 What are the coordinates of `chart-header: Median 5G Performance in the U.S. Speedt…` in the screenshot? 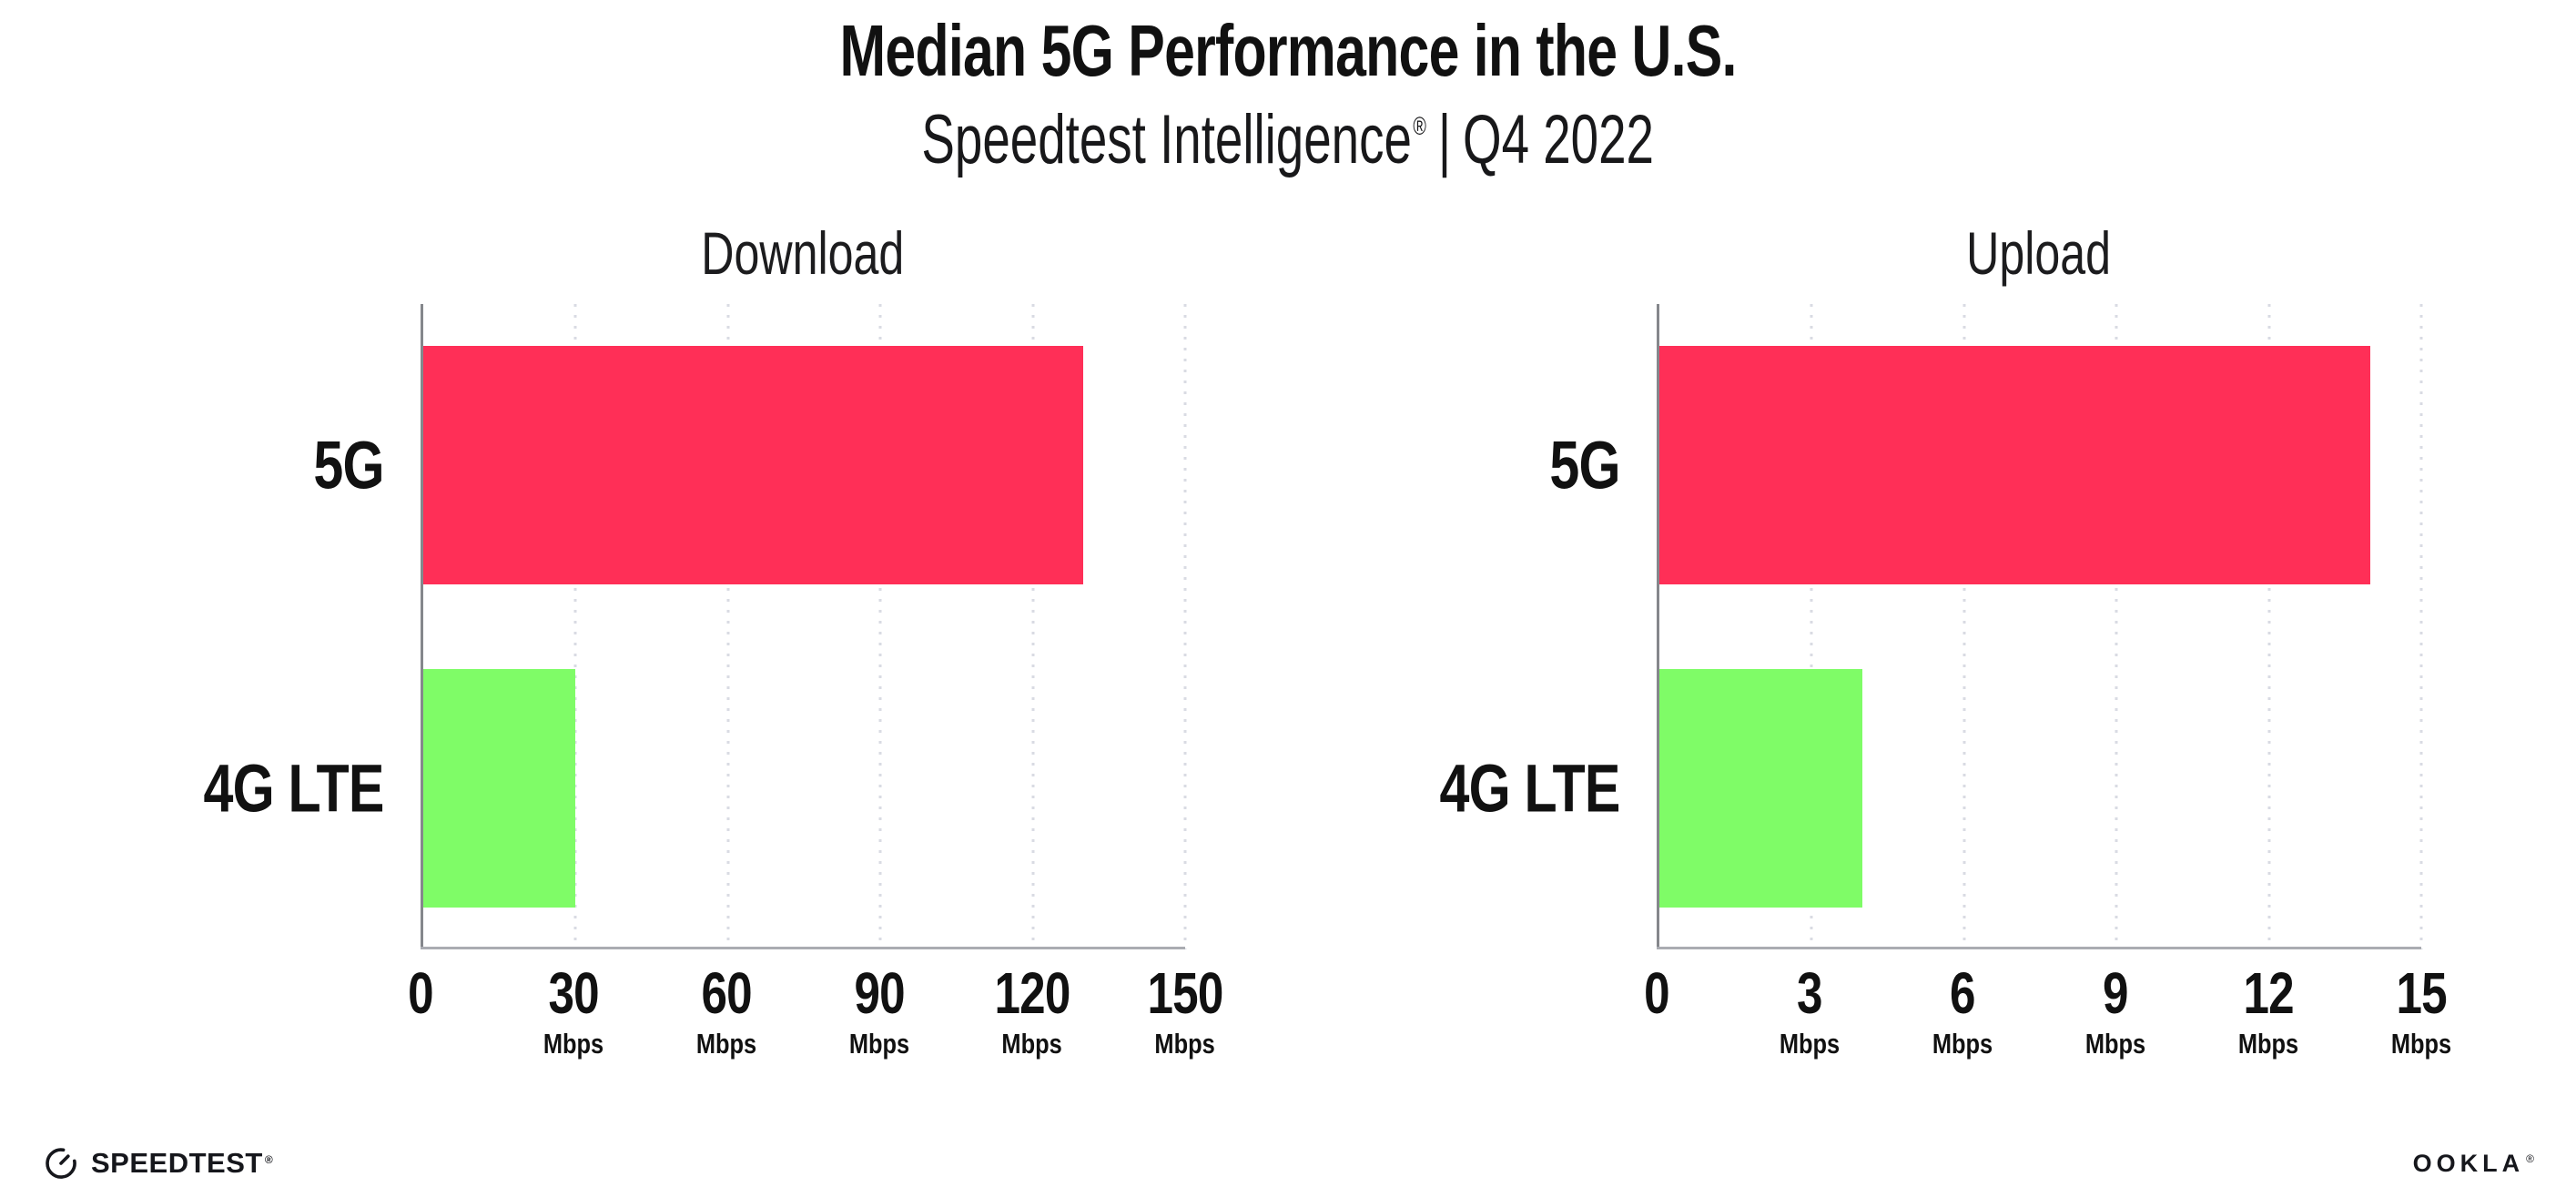 It's located at (1288, 95).